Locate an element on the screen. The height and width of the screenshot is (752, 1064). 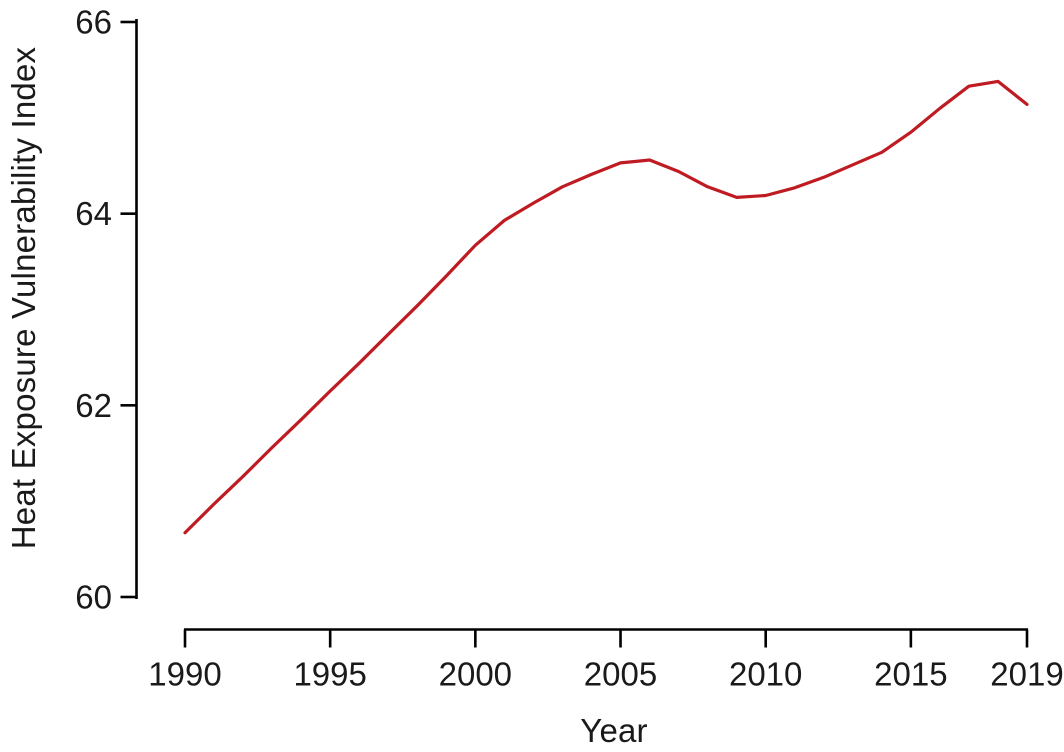
x-tick-label: 1990 is located at coordinates (184, 674).